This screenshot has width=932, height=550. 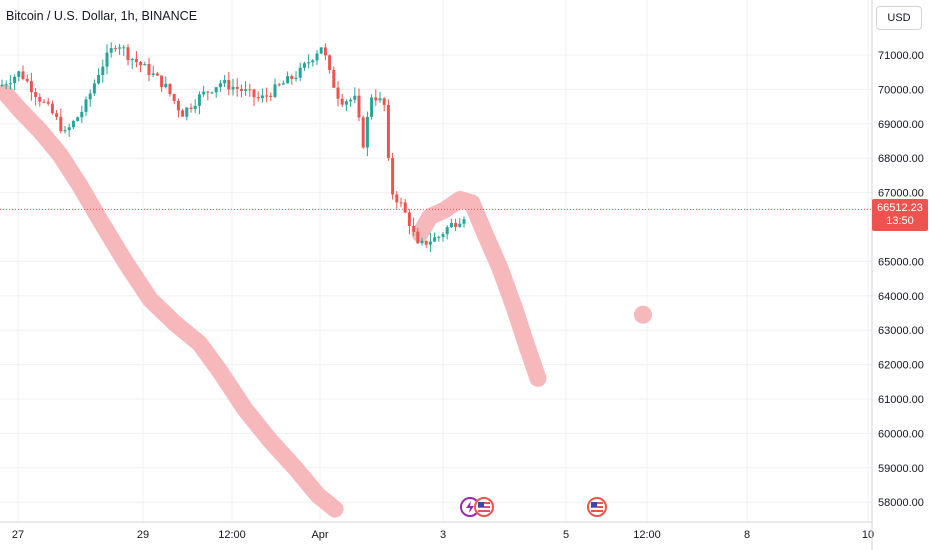 What do you see at coordinates (899, 18) in the screenshot?
I see `currency-button: USD` at bounding box center [899, 18].